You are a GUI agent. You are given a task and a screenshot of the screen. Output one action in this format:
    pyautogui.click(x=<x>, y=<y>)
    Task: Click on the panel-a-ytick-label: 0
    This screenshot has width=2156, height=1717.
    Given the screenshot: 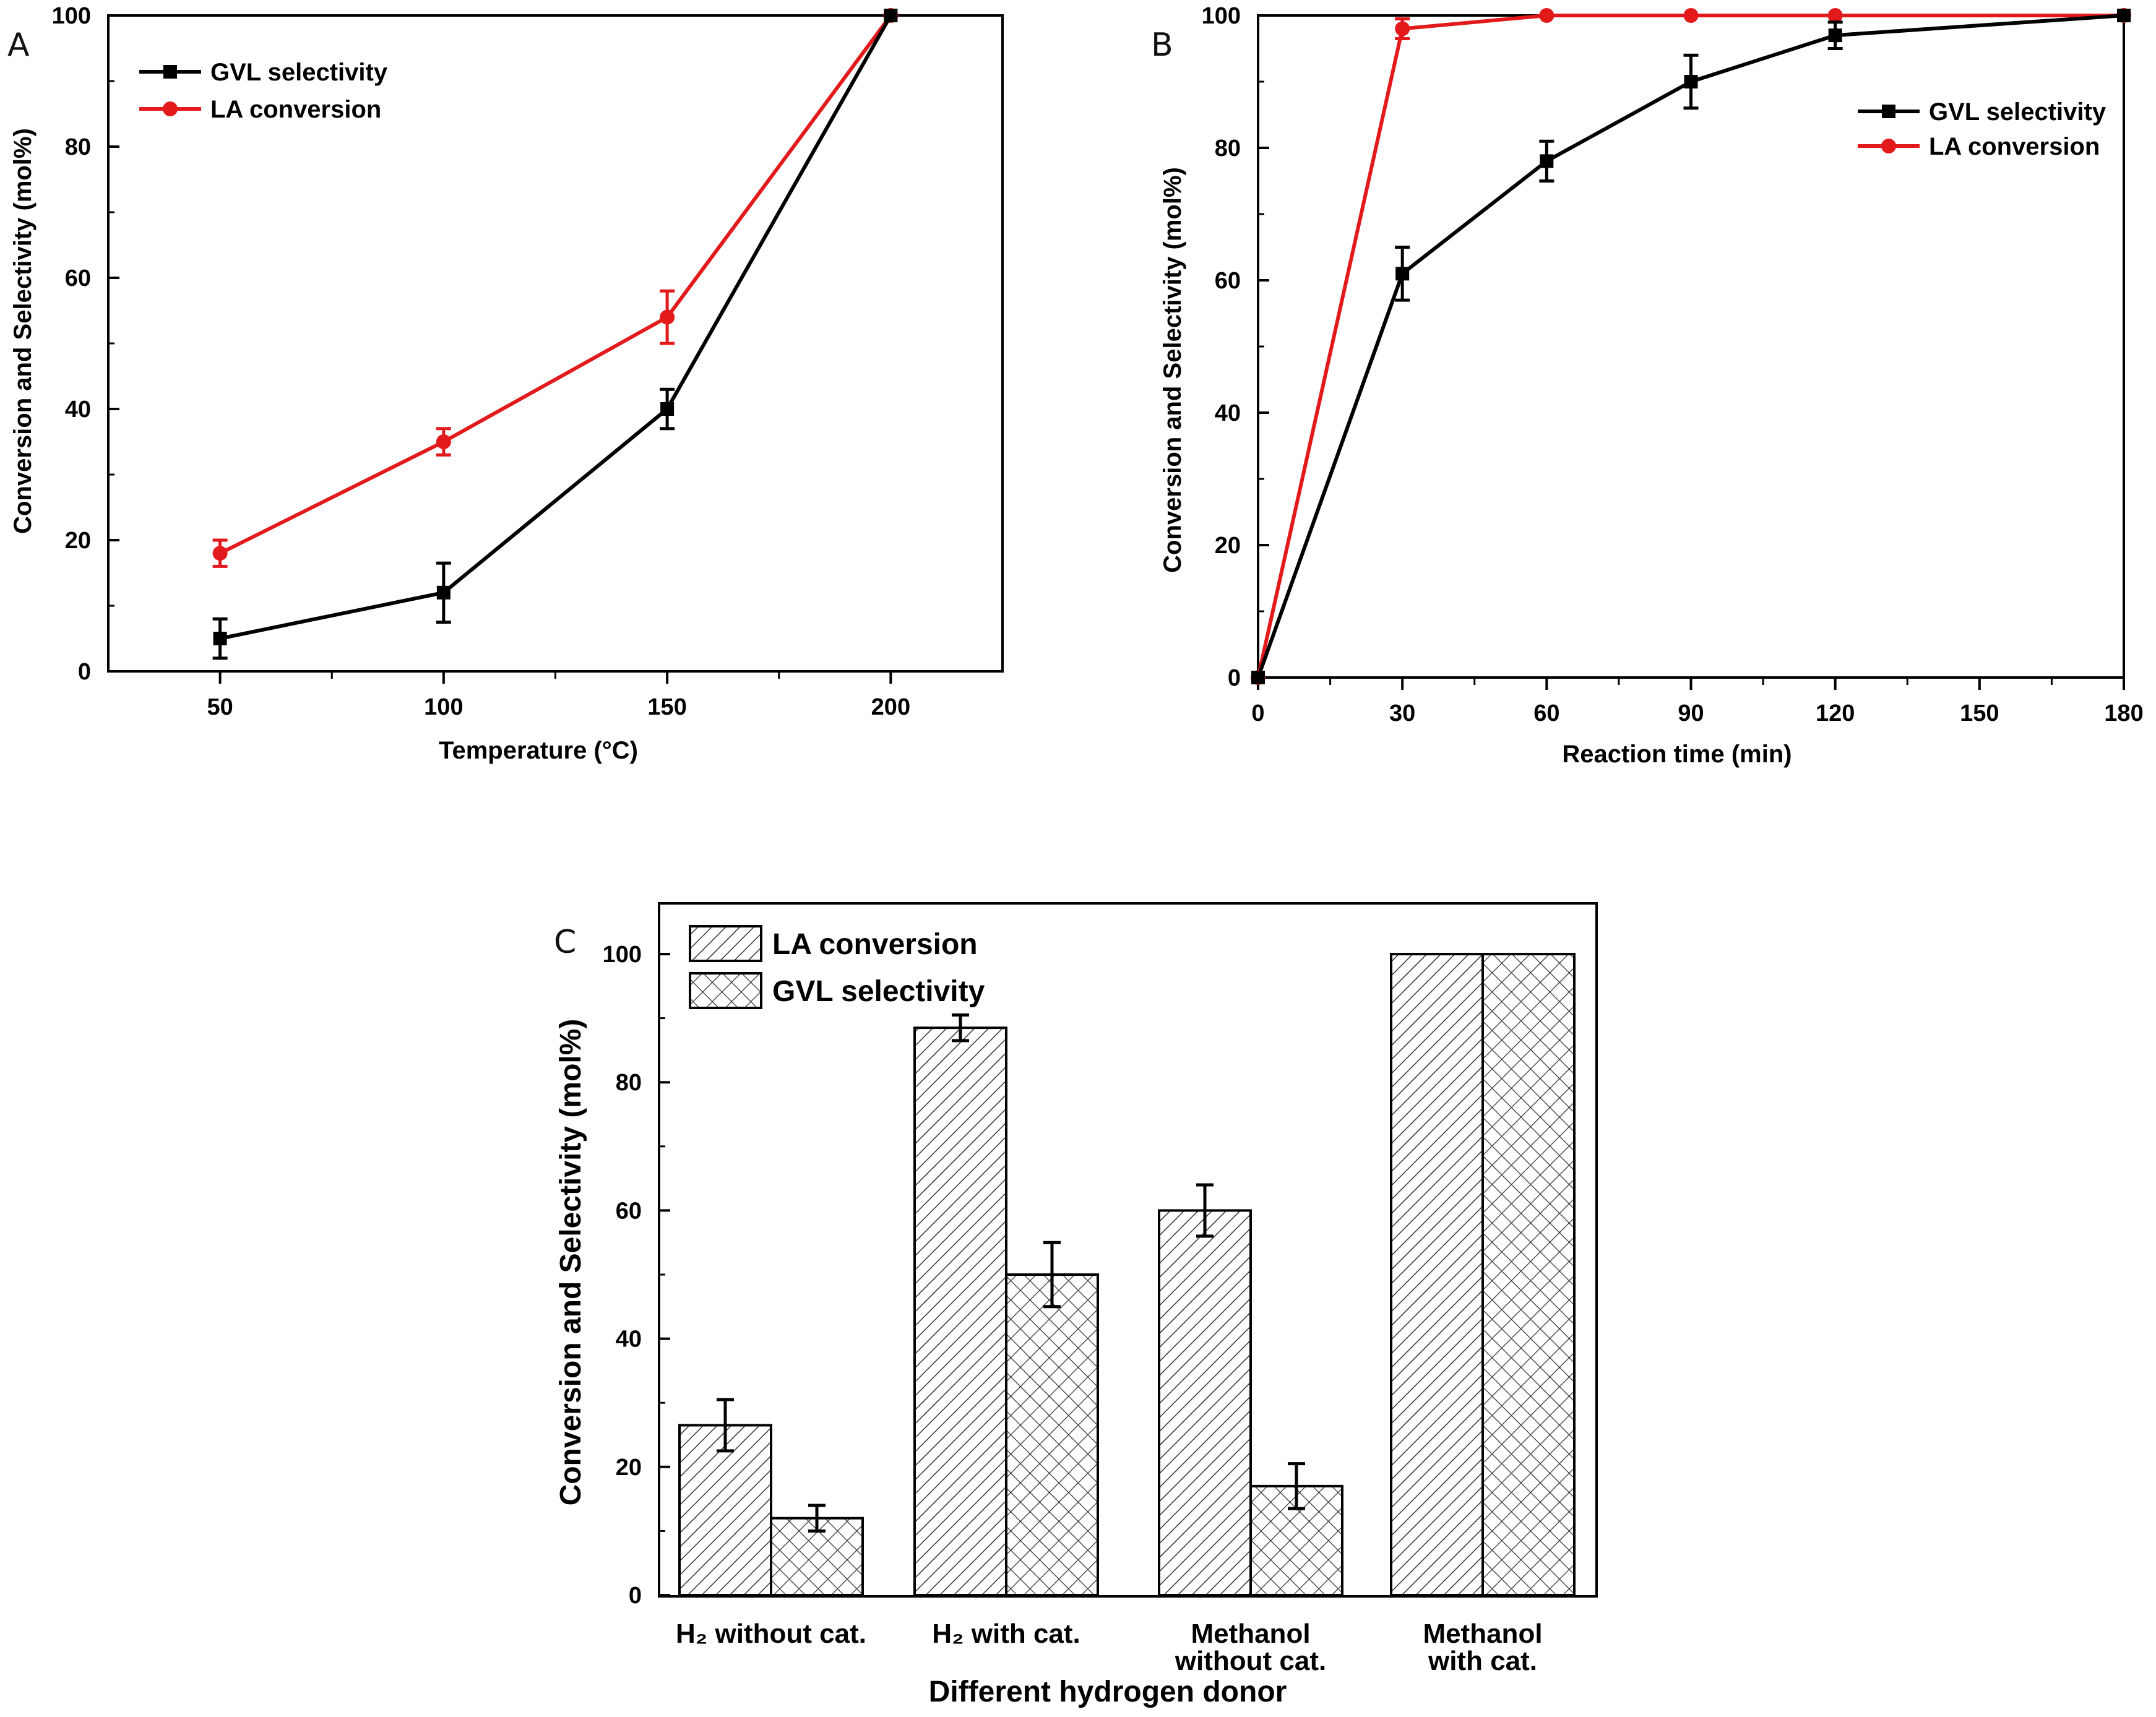 What is the action you would take?
    pyautogui.click(x=84, y=672)
    